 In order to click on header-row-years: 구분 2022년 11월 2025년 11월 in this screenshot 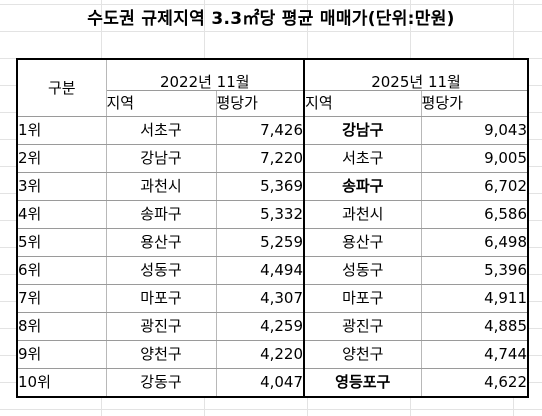, I will do `click(272, 87)`.